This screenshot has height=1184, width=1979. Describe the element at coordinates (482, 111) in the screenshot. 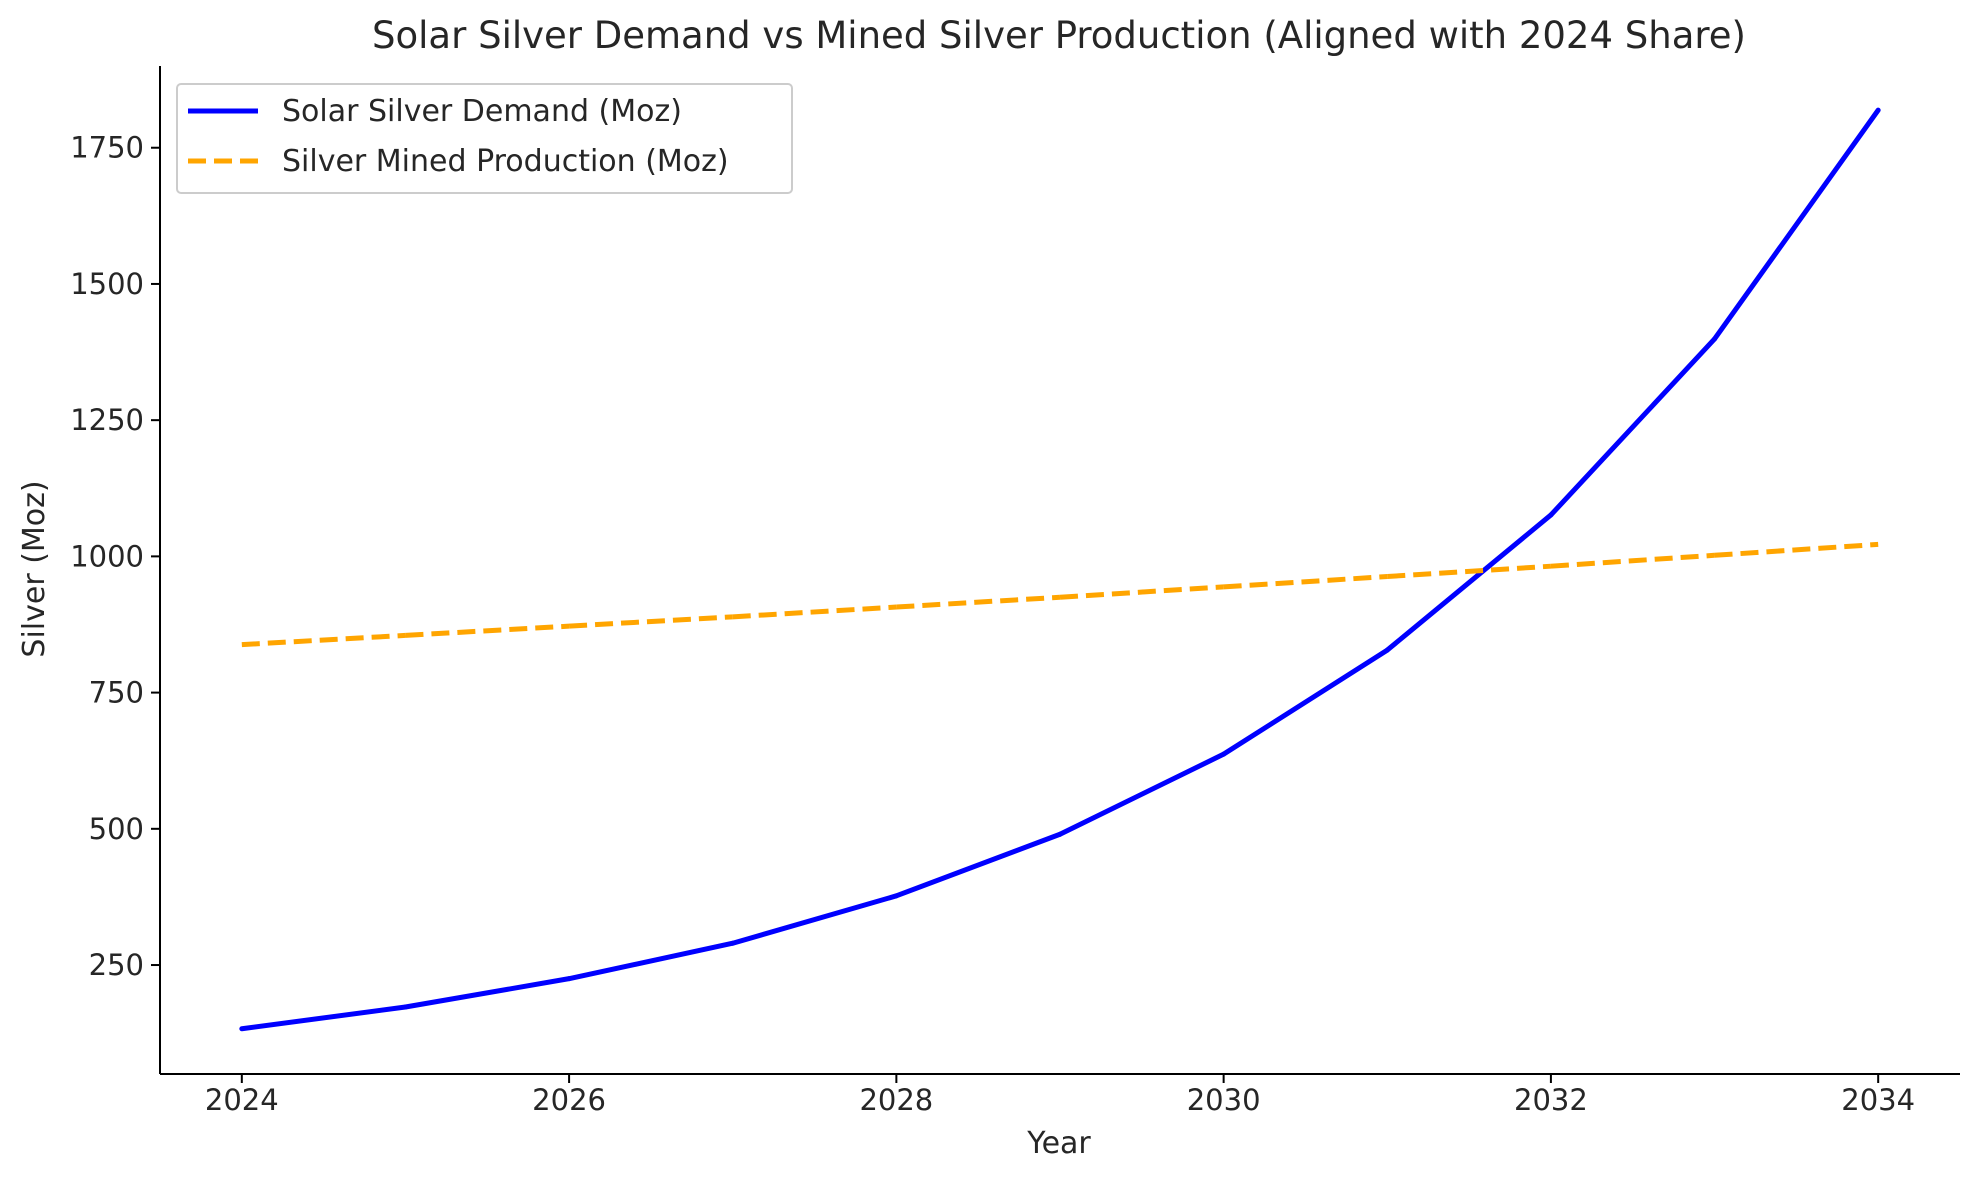

I see `legend-label: Solar Silver Demand (Moz)` at that location.